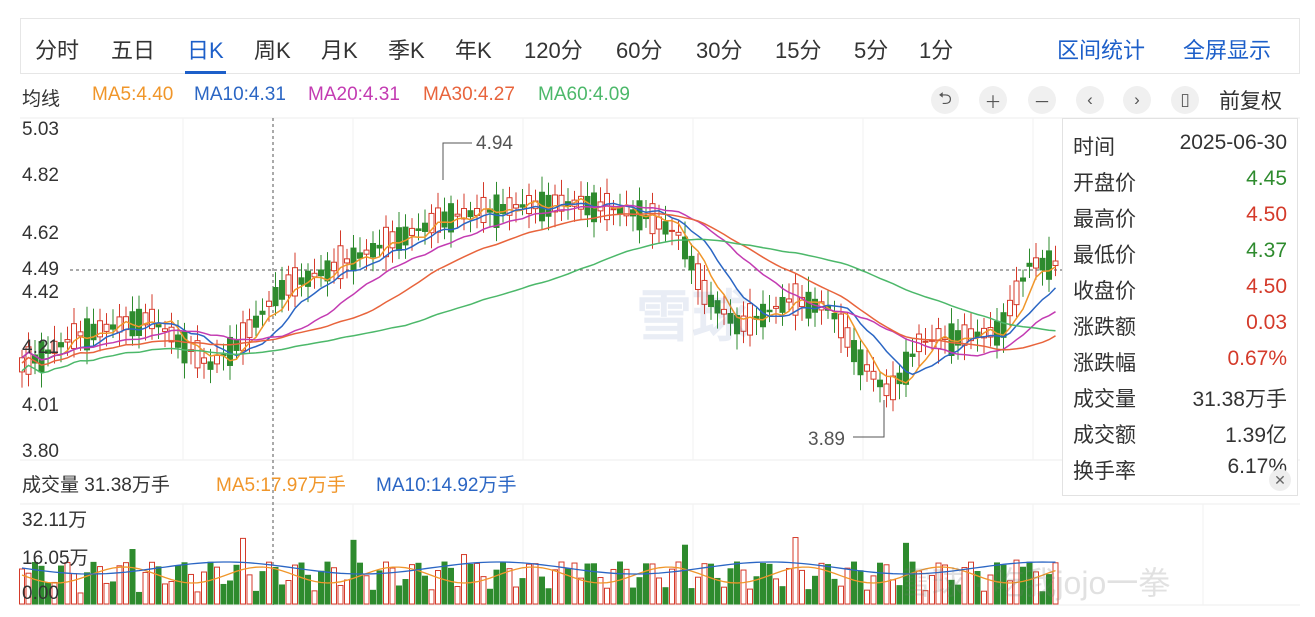 This screenshot has height=617, width=1315. I want to click on tab-5min: 5分, so click(871, 50).